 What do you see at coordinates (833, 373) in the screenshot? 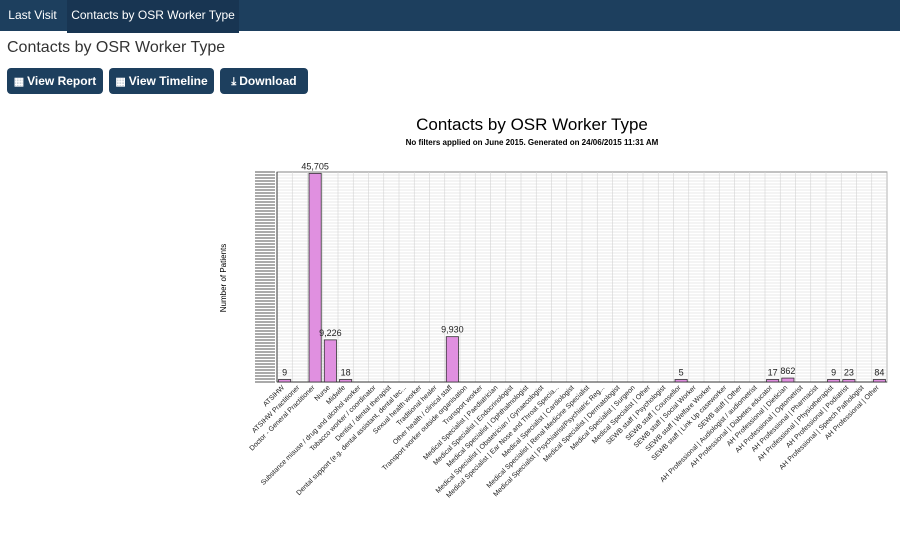
I see `data-label-36: 9` at bounding box center [833, 373].